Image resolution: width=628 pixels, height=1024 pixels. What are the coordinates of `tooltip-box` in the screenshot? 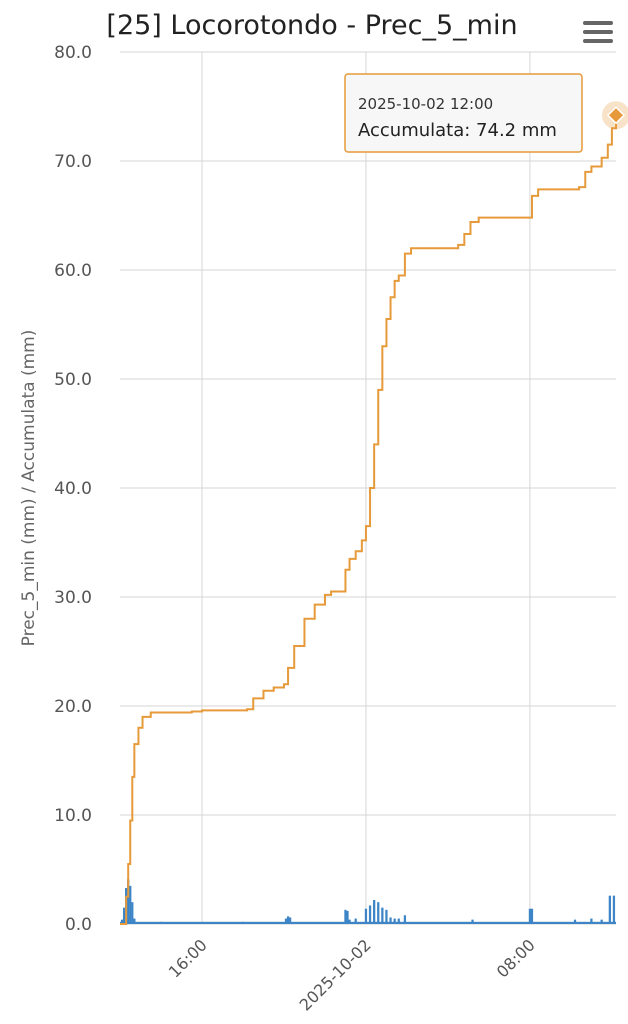 It's located at (463, 113).